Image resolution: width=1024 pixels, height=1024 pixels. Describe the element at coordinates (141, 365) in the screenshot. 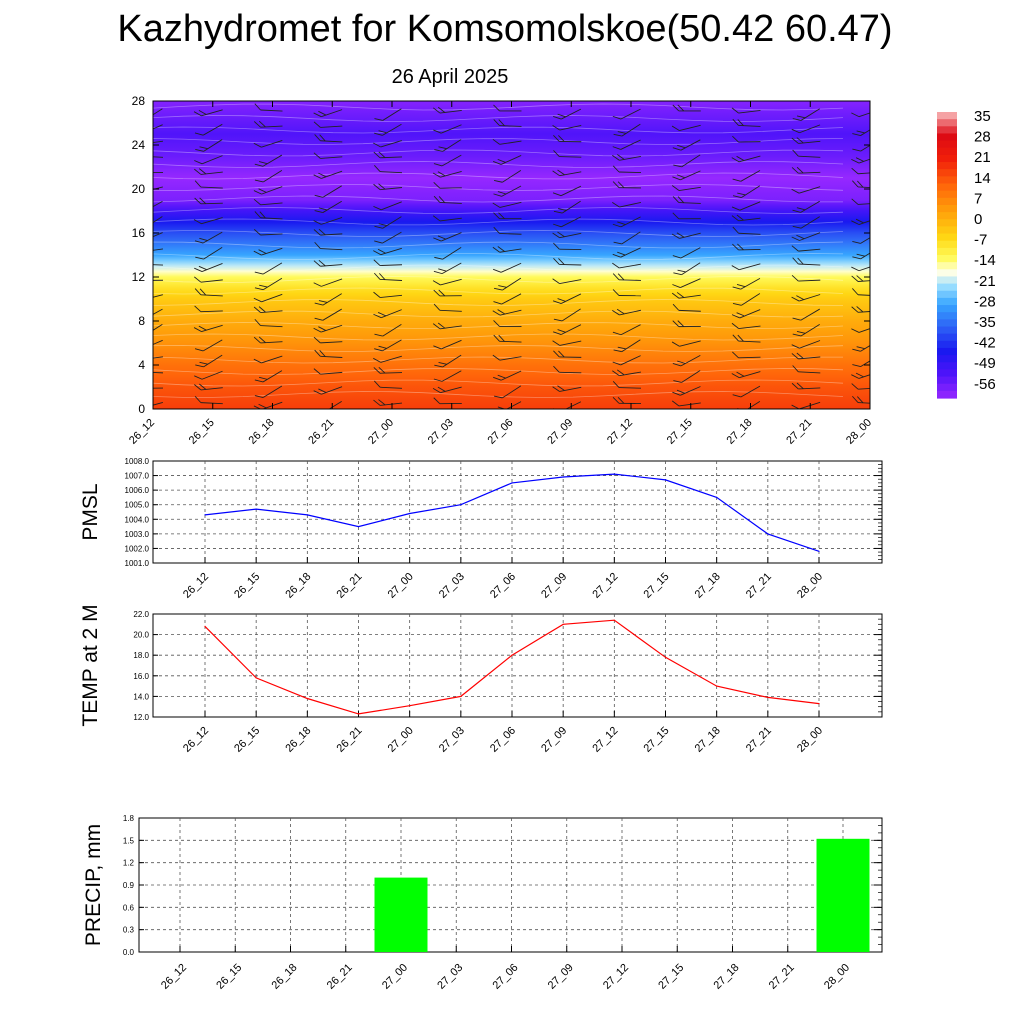

I see `y-tick-label: 4` at that location.